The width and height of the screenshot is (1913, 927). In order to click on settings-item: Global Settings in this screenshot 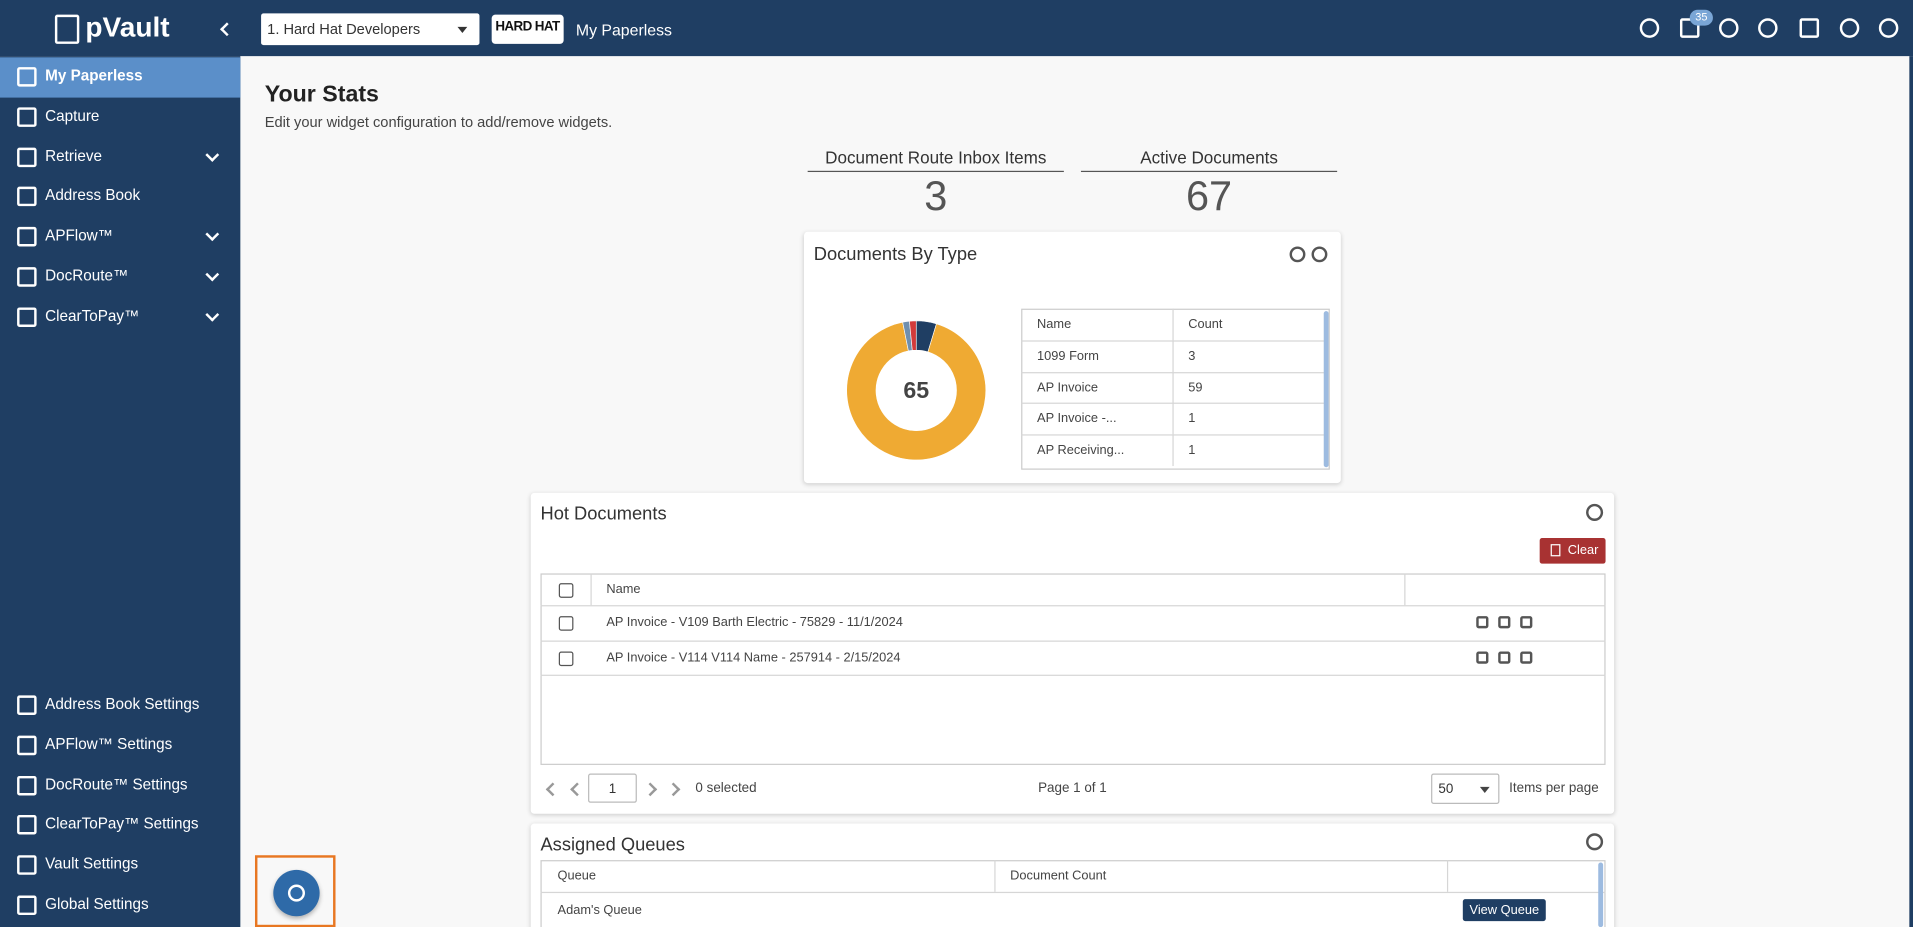, I will do `click(97, 904)`.